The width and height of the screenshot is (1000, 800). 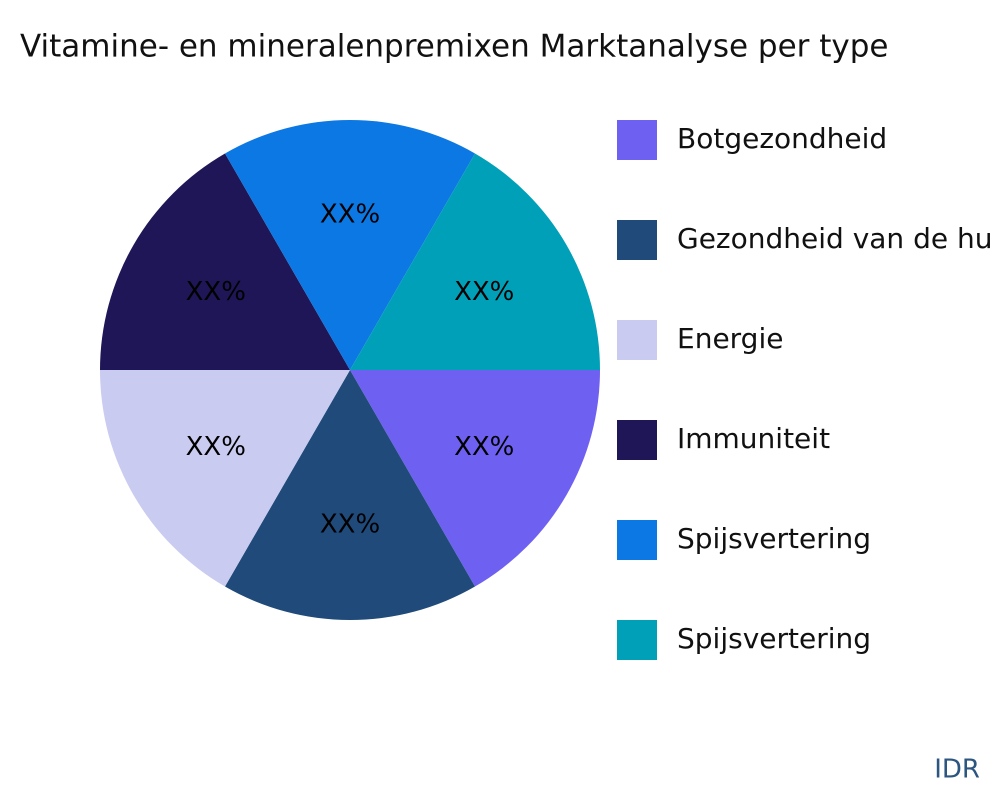 What do you see at coordinates (753, 438) in the screenshot?
I see `legend-label: Immuniteit` at bounding box center [753, 438].